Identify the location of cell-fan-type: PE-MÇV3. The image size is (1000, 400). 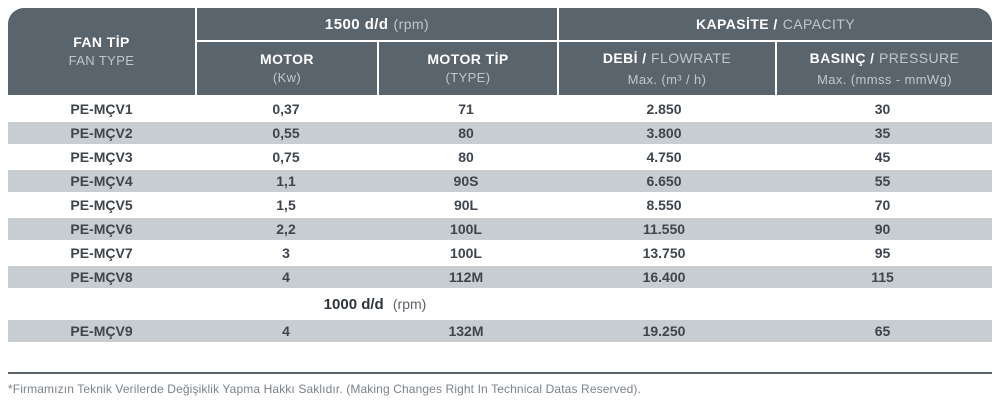
(101, 157).